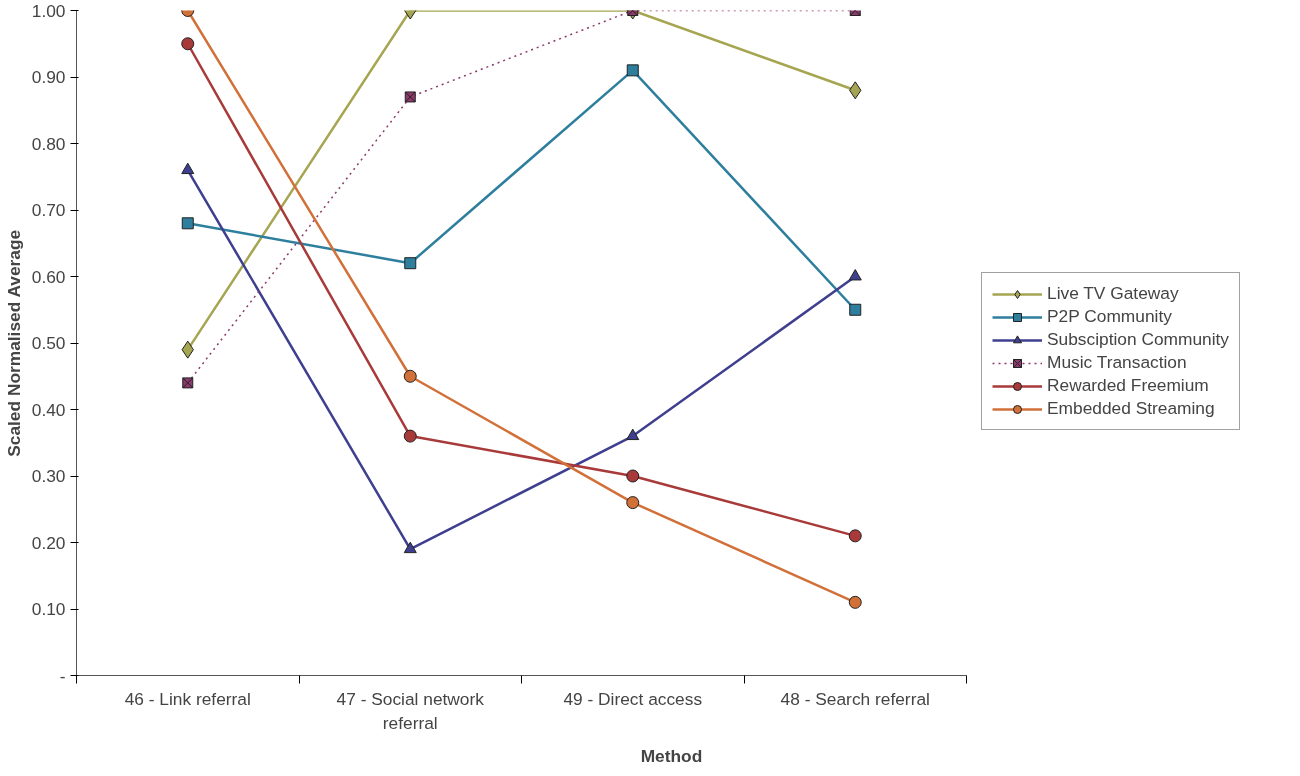  Describe the element at coordinates (1128, 385) in the screenshot. I see `legend-label: Rewarded Freemium` at that location.